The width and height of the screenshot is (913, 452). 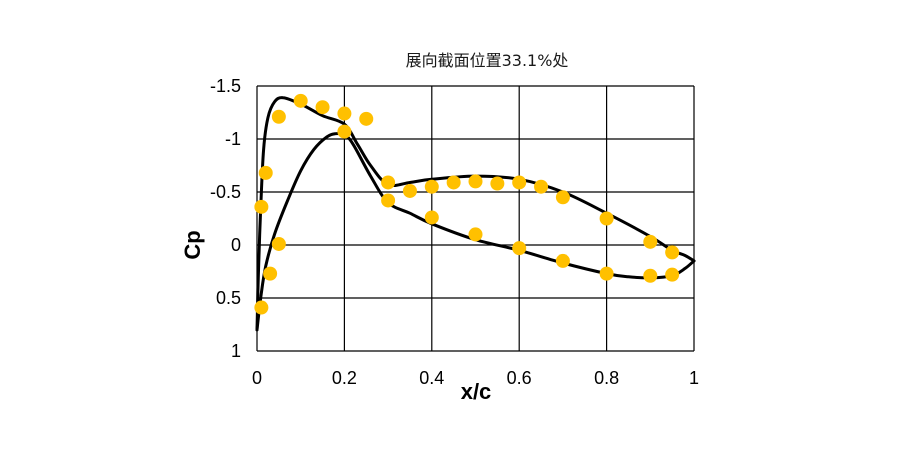 What do you see at coordinates (476, 391) in the screenshot?
I see `x-axis-title: x/c` at bounding box center [476, 391].